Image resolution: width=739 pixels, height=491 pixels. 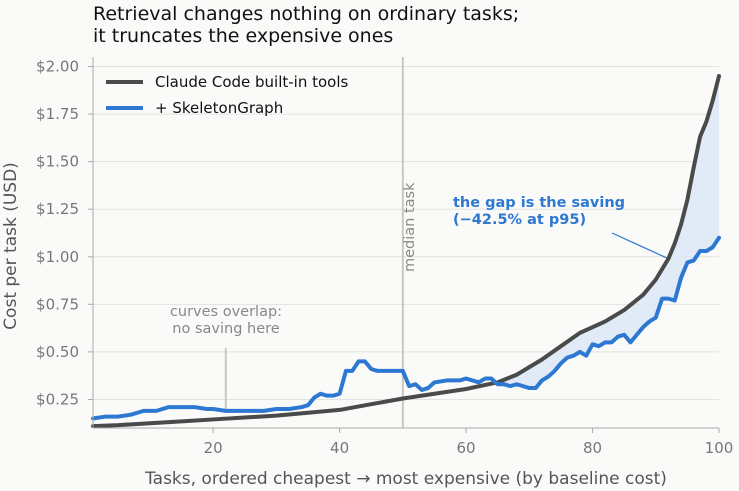 I want to click on y-tick-label: $2.00, so click(x=57, y=67).